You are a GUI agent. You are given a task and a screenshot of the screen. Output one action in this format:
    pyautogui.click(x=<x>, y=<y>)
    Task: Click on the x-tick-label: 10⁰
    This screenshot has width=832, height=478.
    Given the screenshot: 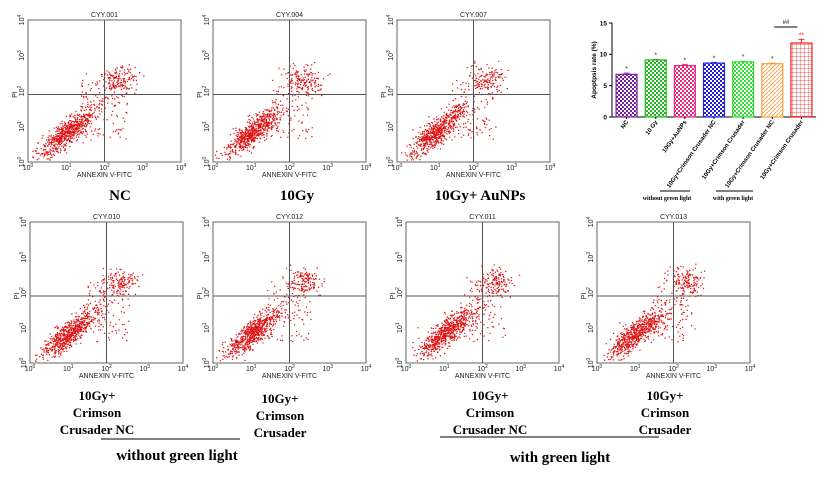 What is the action you would take?
    pyautogui.click(x=28, y=167)
    